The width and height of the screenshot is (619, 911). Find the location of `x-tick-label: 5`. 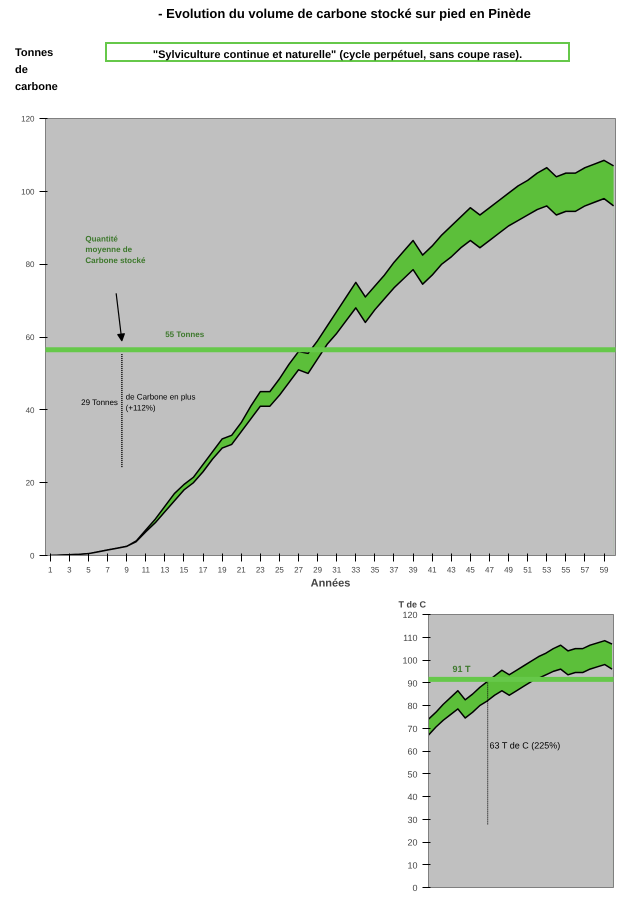

x-tick-label: 5 is located at coordinates (89, 570).